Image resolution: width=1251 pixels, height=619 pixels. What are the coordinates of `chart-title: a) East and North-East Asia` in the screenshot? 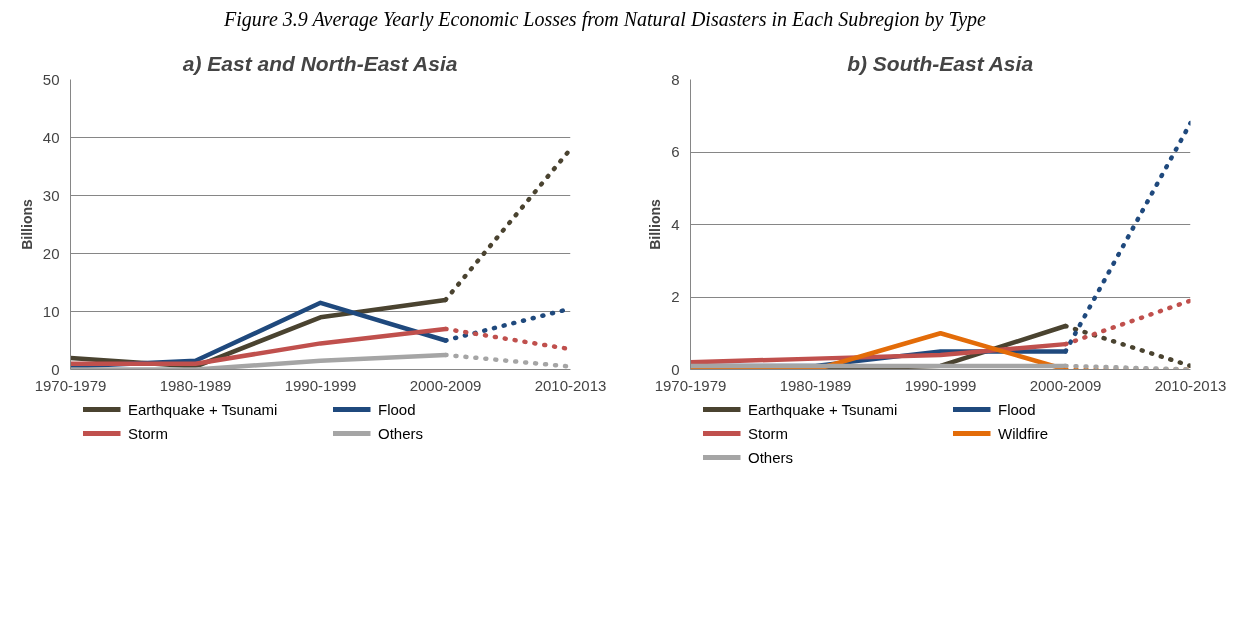 It's located at (320, 63).